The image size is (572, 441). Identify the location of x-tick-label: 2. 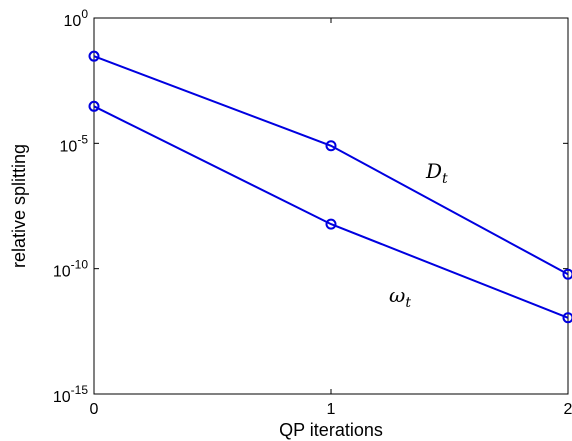
(568, 409).